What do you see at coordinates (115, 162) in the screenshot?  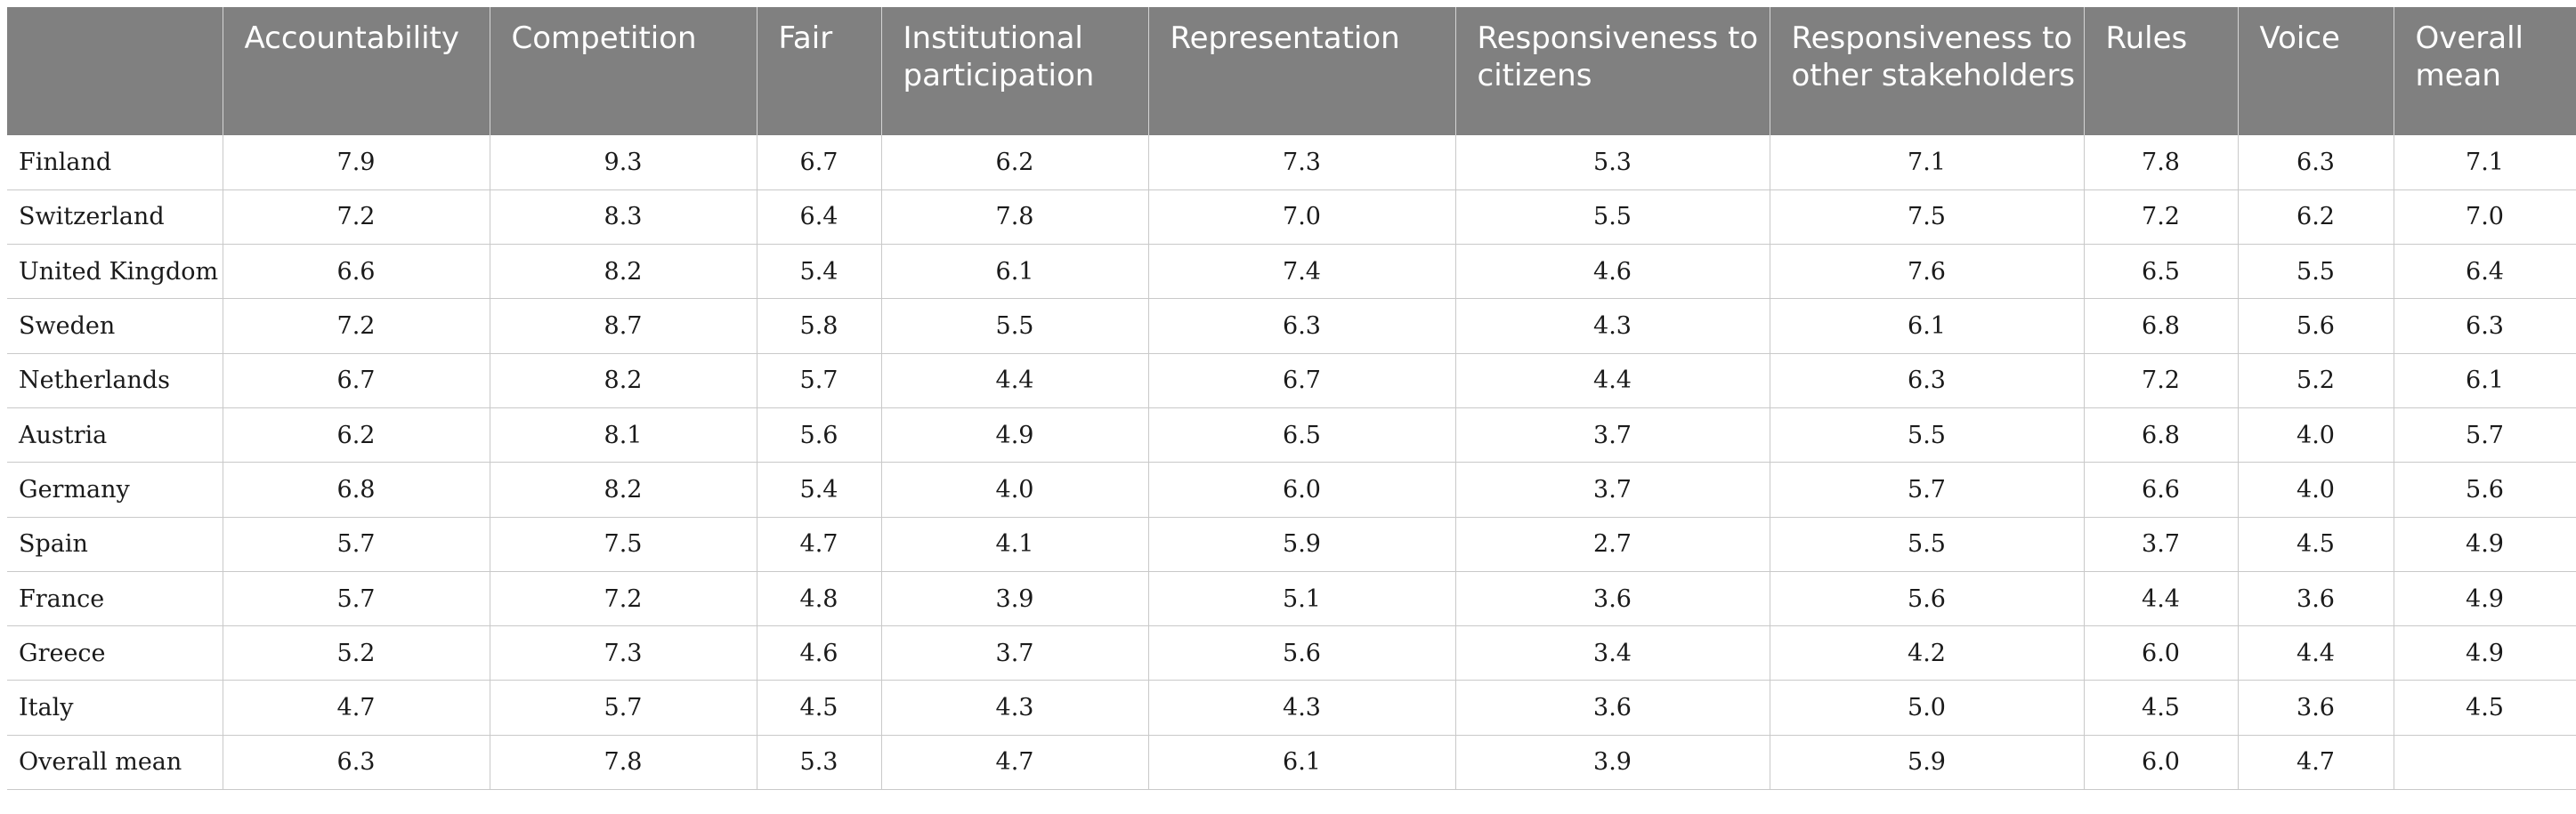 I see `cell-country: Finland` at bounding box center [115, 162].